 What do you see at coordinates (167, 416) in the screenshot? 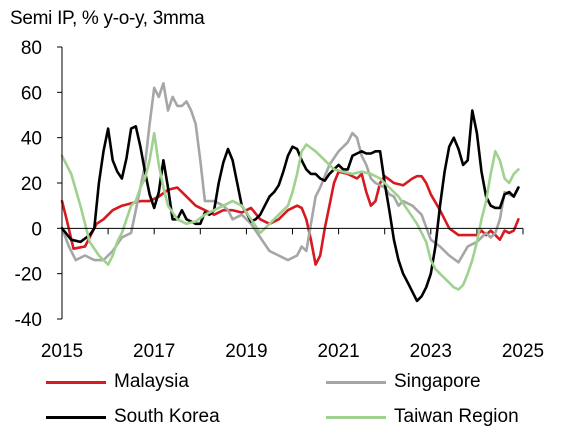
I see `legend-label-south-korea: South Korea` at bounding box center [167, 416].